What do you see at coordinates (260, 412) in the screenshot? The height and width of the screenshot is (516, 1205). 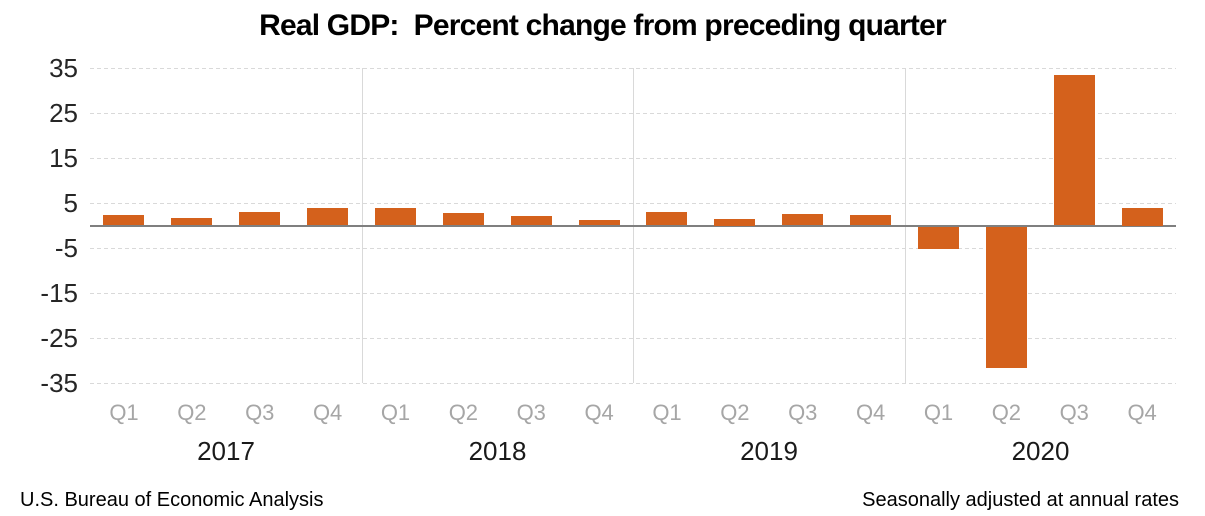 I see `quarter-label-2017-Q3: Q3` at bounding box center [260, 412].